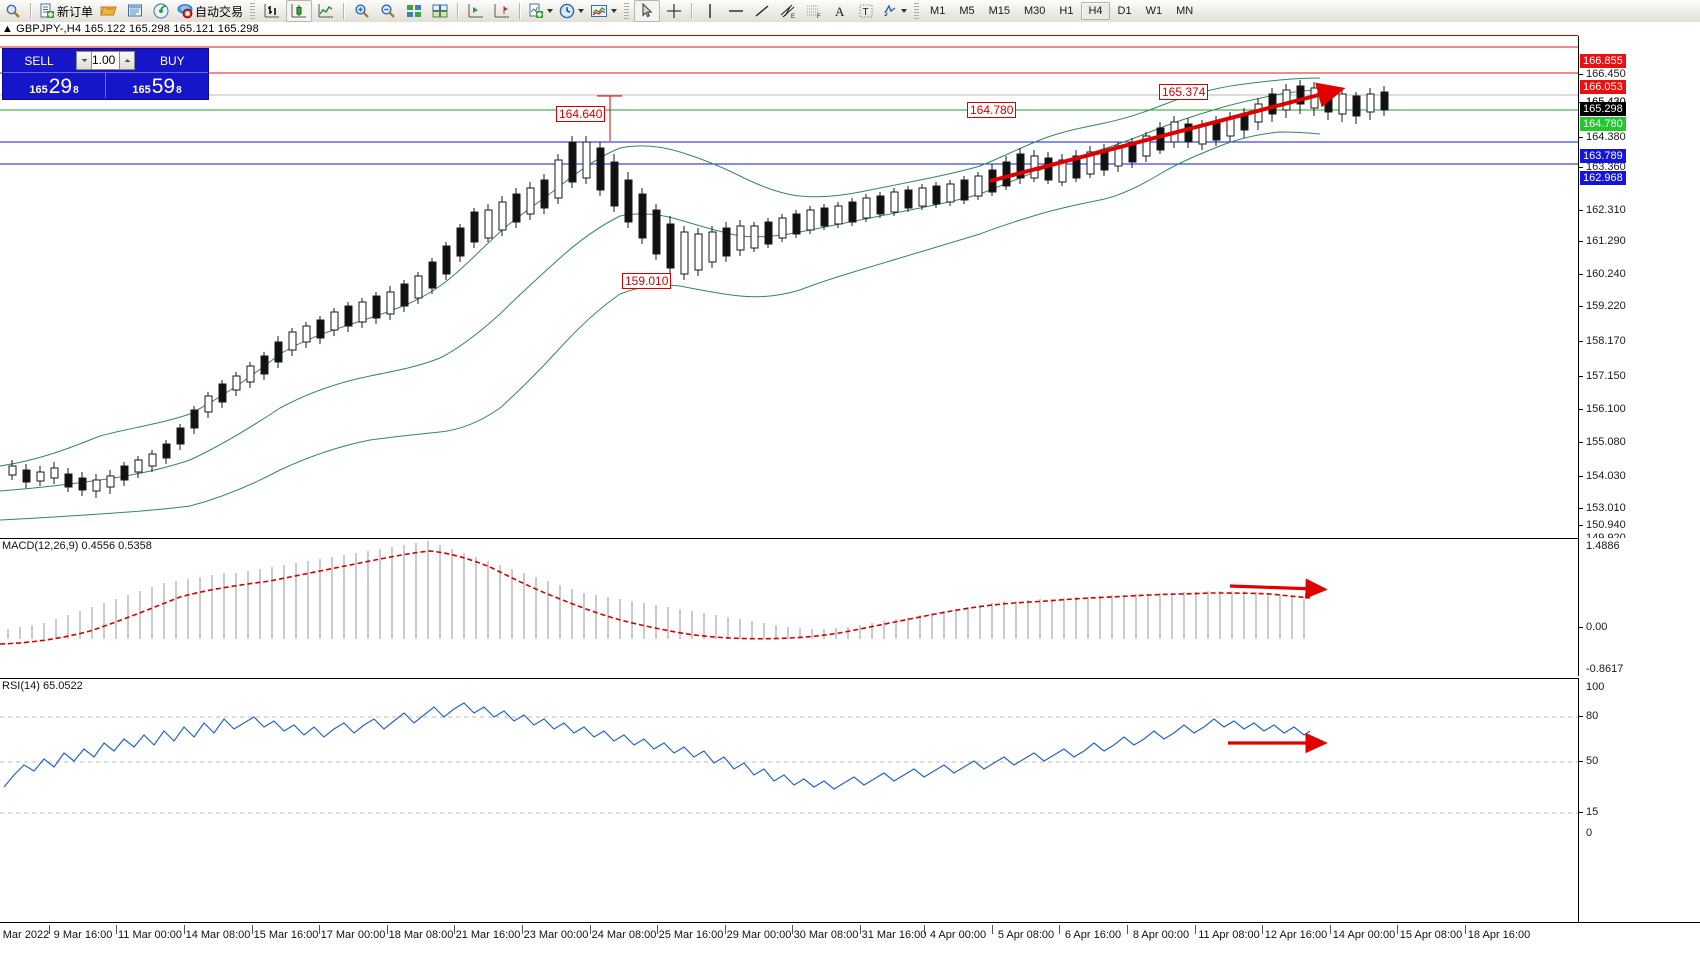 This screenshot has width=1700, height=962. I want to click on templates-button, so click(603, 11).